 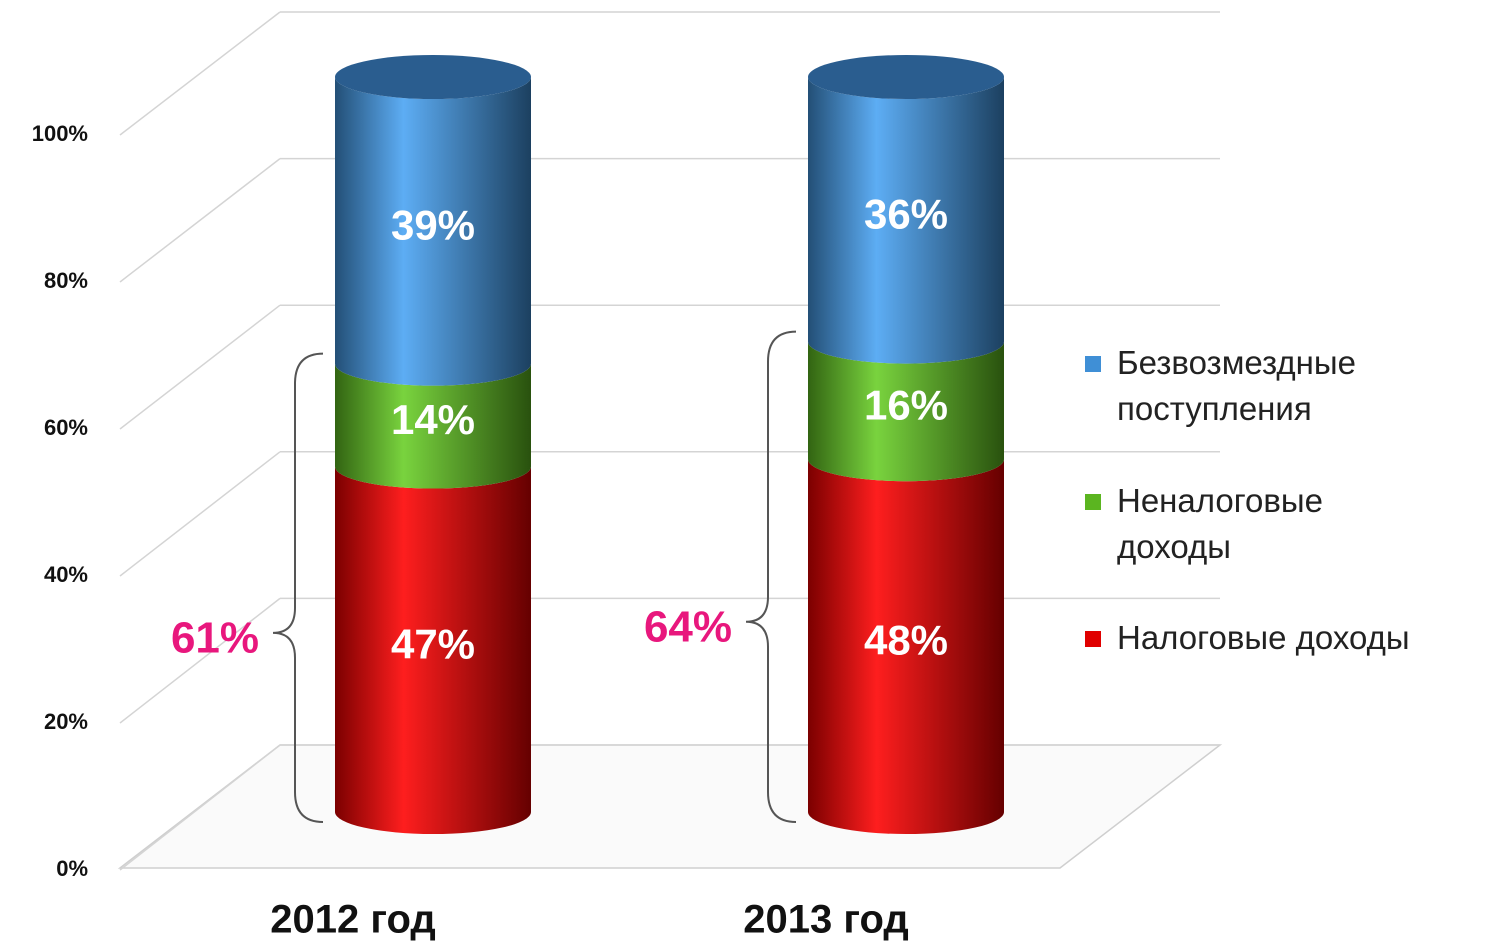 I want to click on y-tick-label: 20%, so click(x=66, y=721).